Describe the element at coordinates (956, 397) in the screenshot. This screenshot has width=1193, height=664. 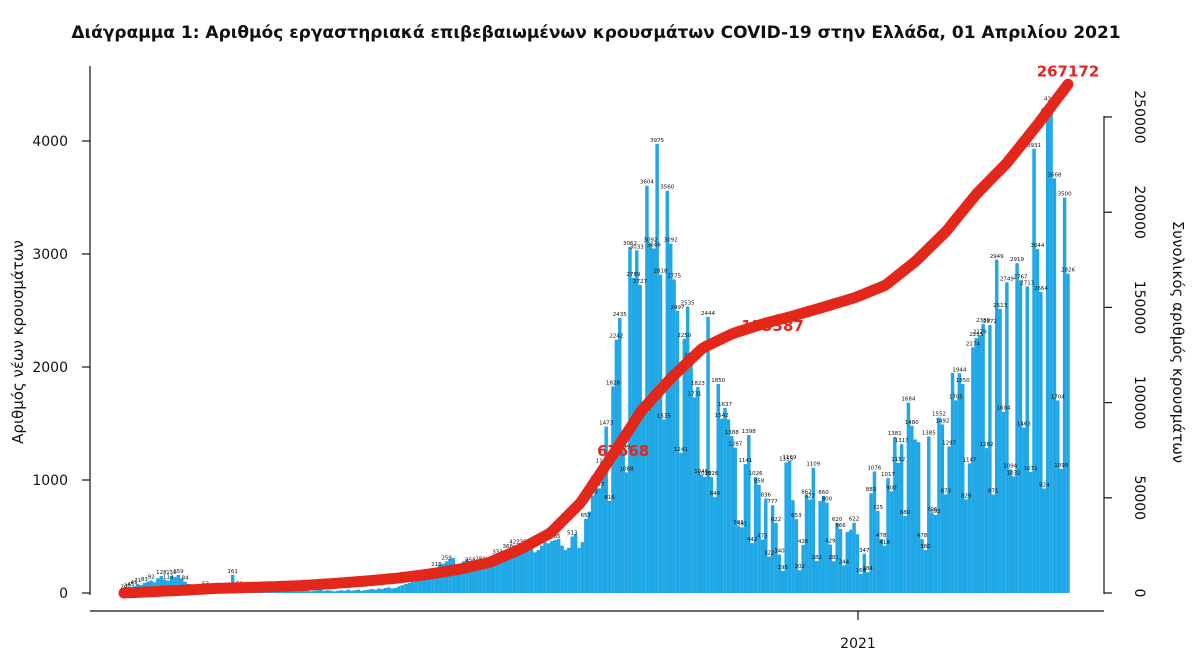
I see `bar-label: 1705` at that location.